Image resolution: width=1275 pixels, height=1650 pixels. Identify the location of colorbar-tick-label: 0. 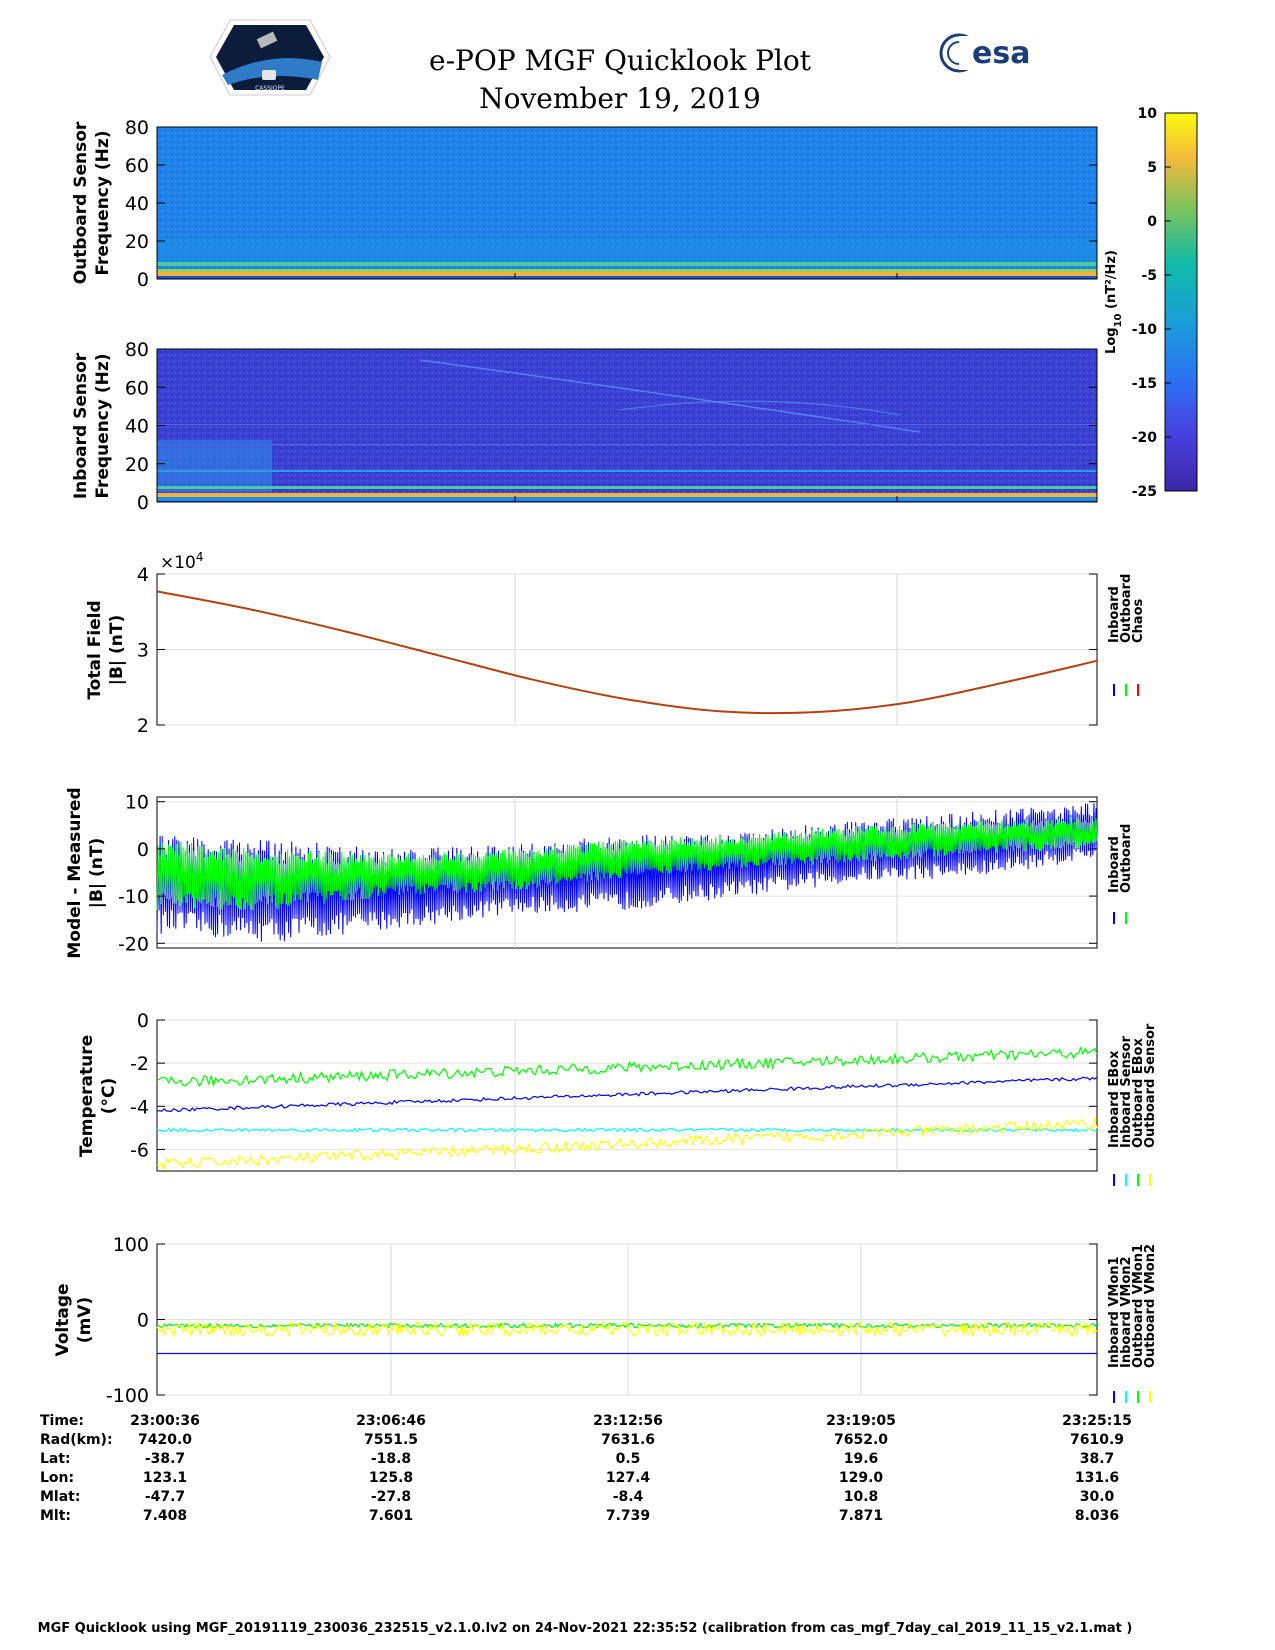
(1152, 222).